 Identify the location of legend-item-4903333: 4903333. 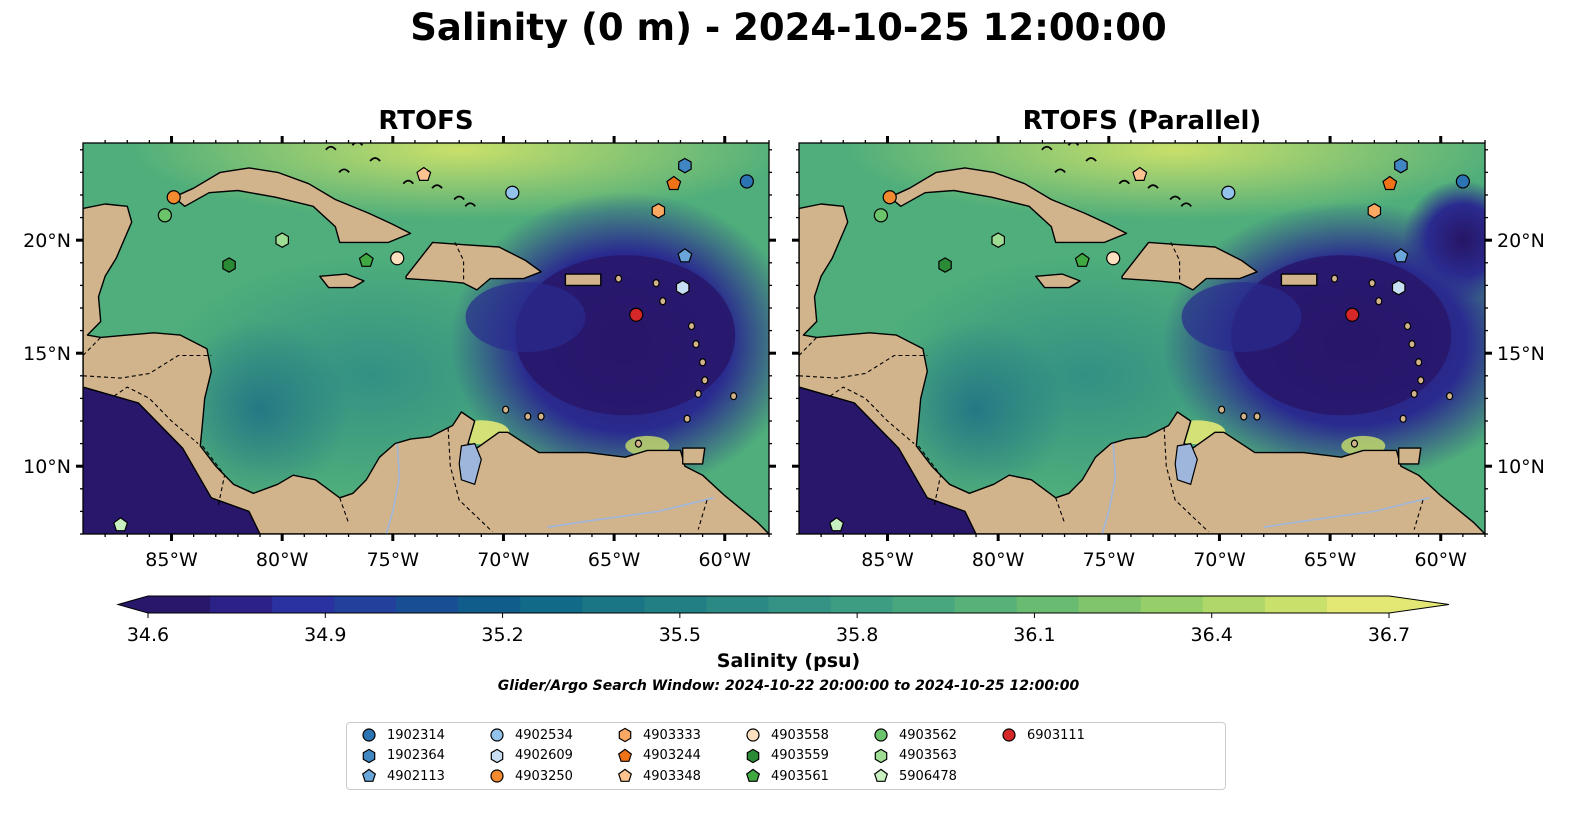
(658, 735).